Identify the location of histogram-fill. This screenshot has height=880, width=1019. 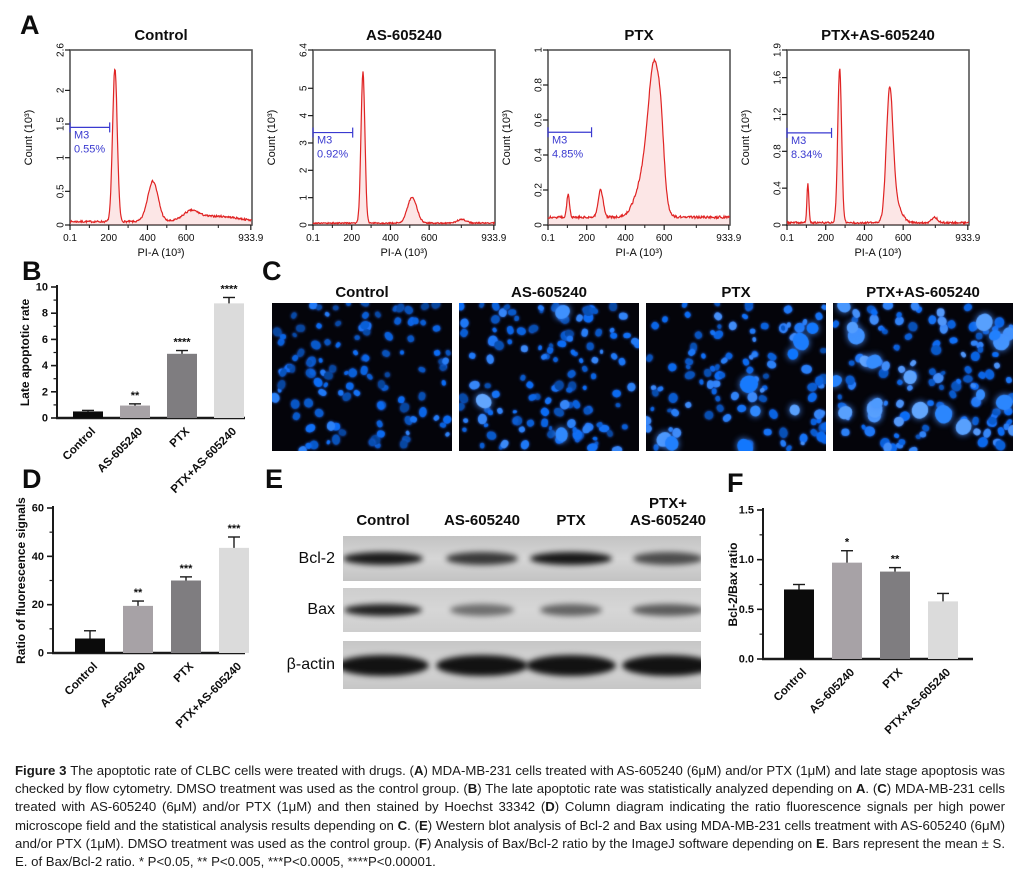
(161, 147).